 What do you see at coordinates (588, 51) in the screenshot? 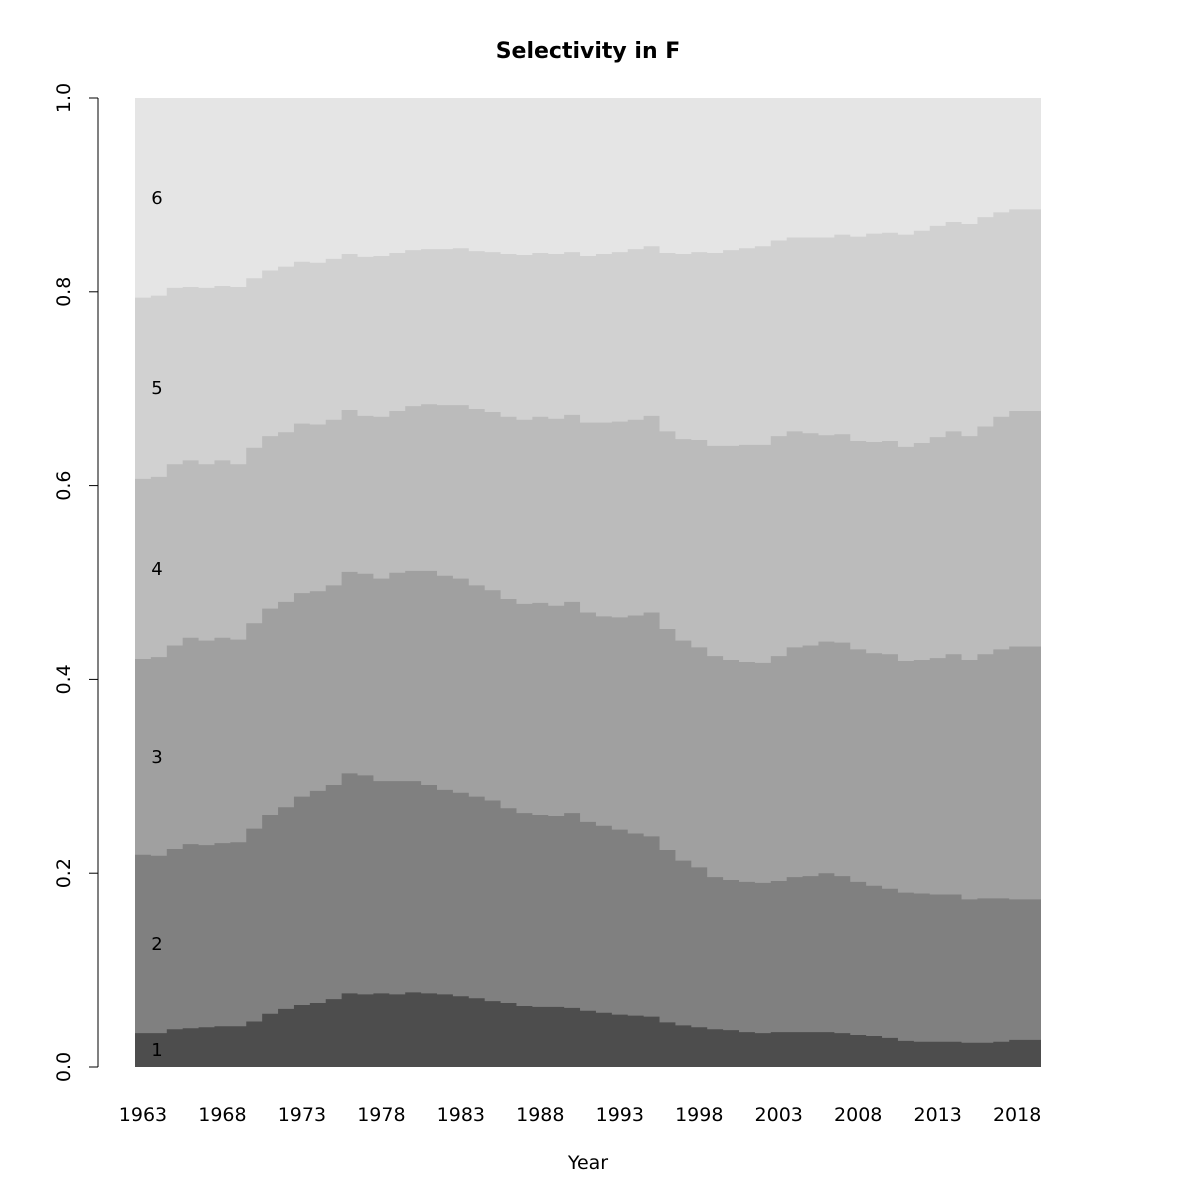
I see `chart-title: Selectivity in F` at bounding box center [588, 51].